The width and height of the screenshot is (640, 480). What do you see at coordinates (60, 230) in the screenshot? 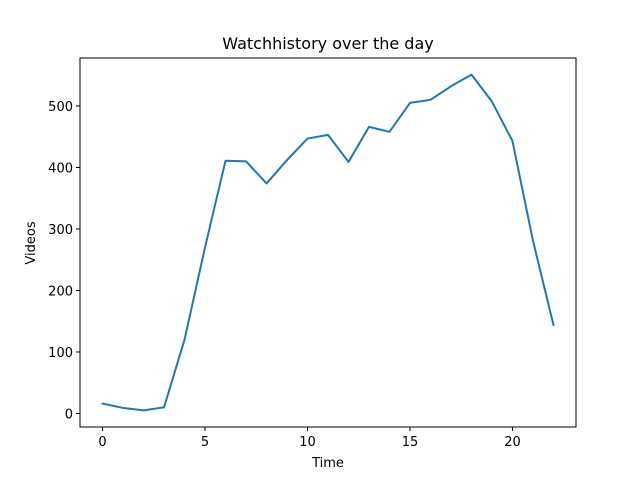
I see `y-tick-label: 300` at bounding box center [60, 230].